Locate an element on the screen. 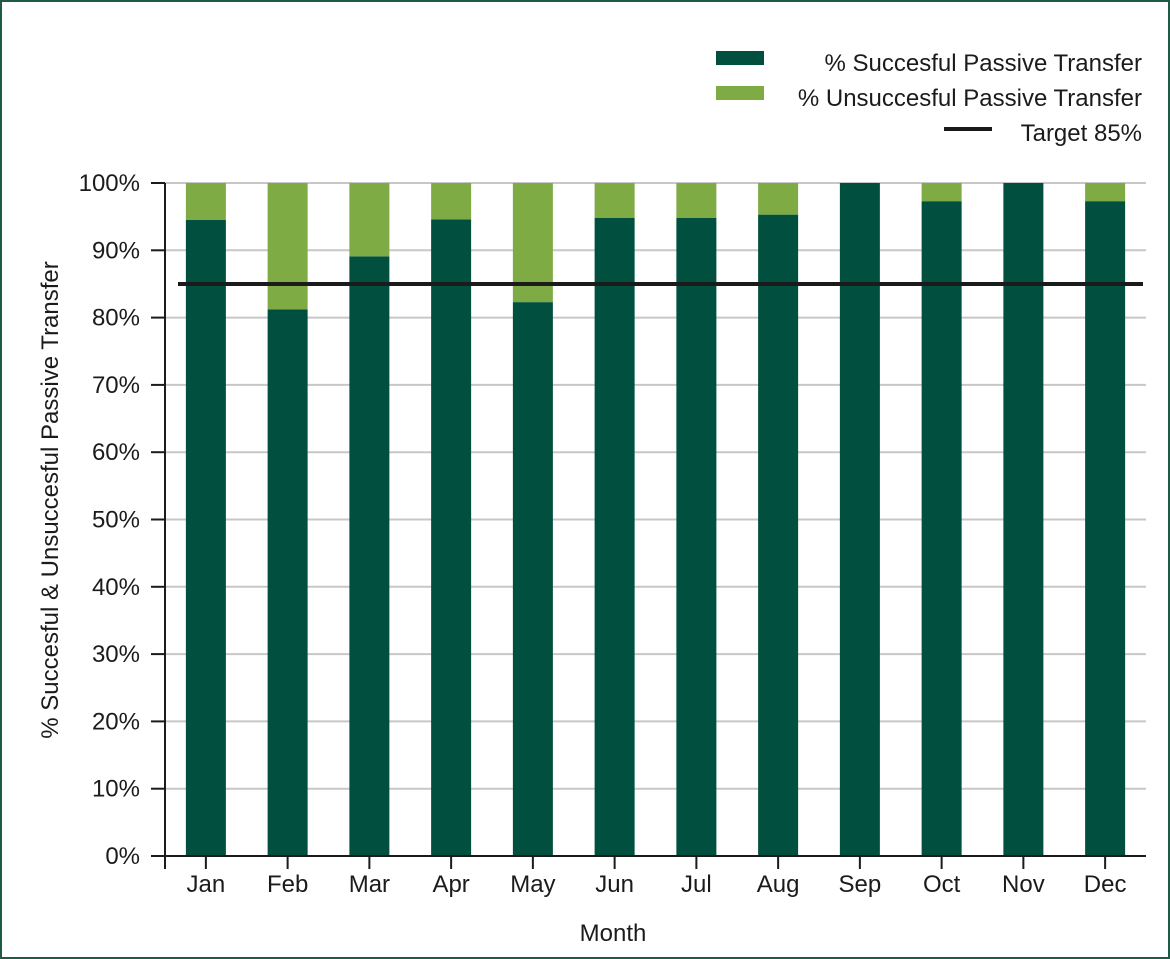  y-tick-label: 0% is located at coordinates (122, 856).